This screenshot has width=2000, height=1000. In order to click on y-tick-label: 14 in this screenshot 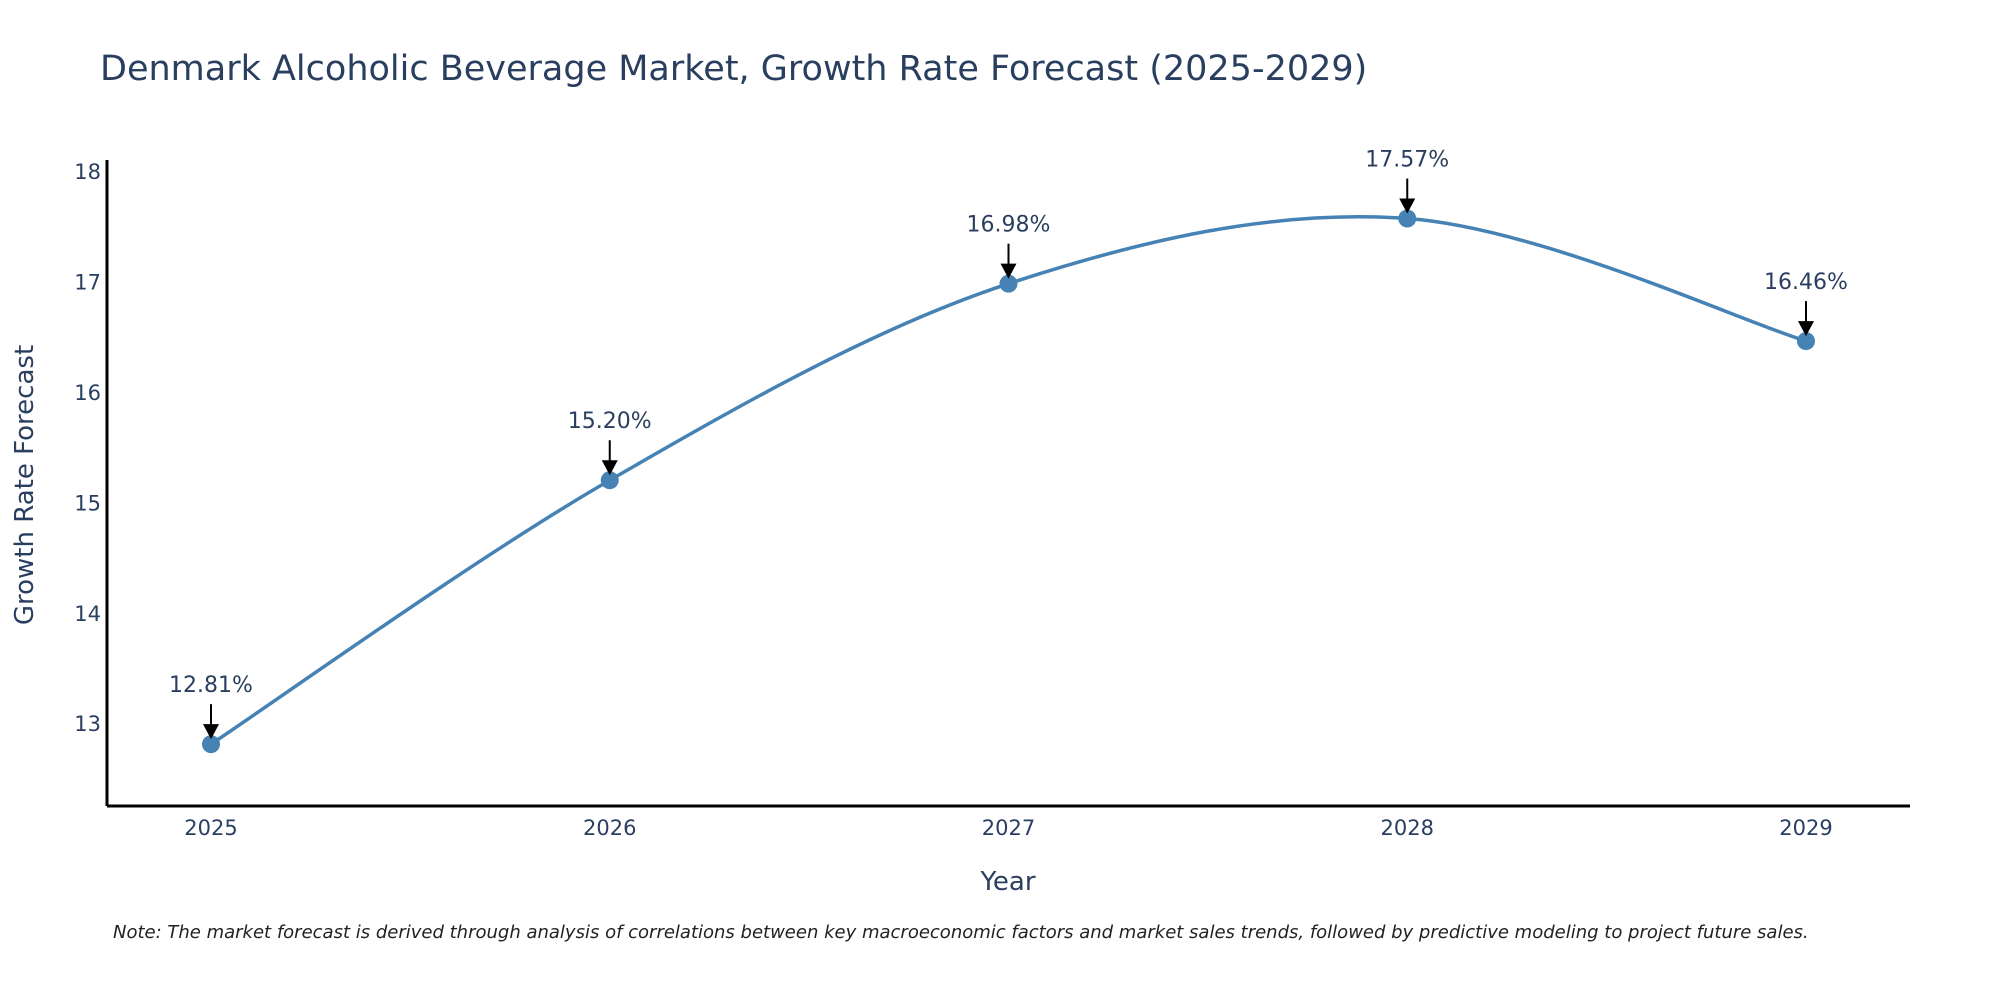, I will do `click(87, 614)`.